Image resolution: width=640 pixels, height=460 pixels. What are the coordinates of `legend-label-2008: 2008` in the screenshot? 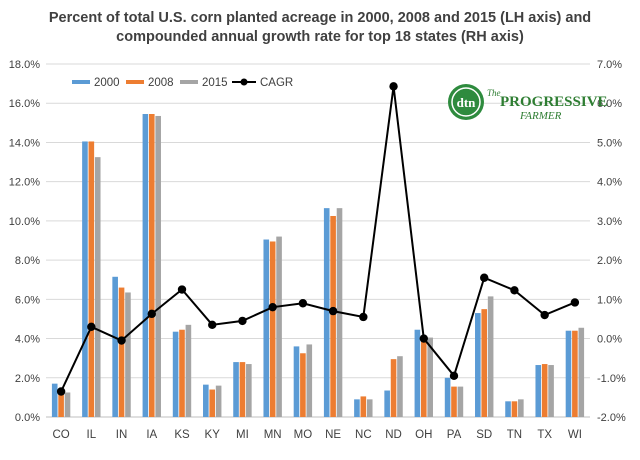 It's located at (161, 83).